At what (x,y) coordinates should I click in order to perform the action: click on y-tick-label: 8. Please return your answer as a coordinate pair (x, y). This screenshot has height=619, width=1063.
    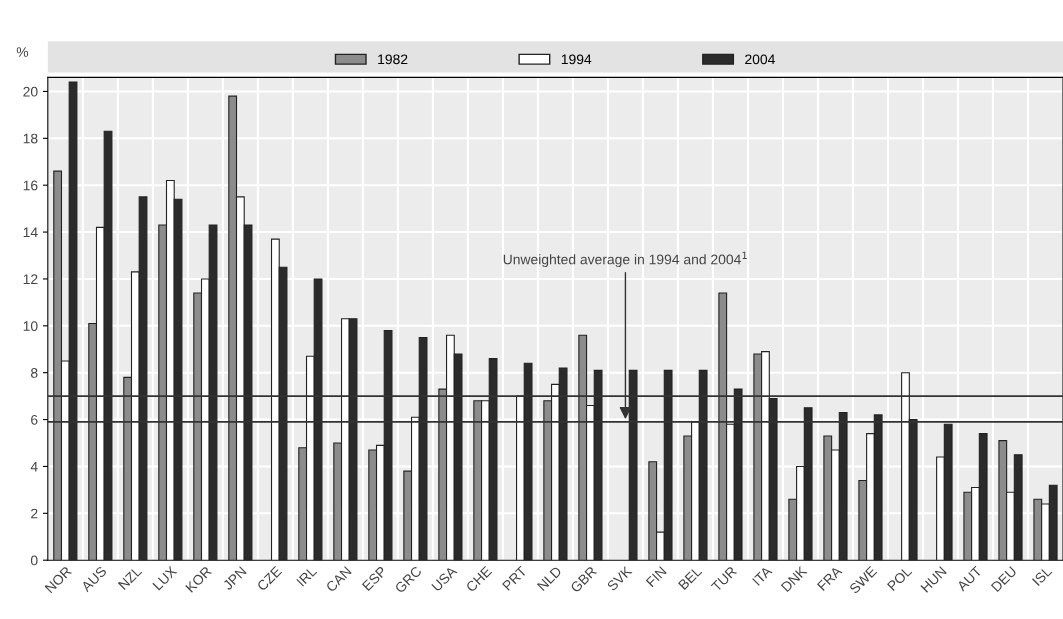
    Looking at the image, I should click on (34, 373).